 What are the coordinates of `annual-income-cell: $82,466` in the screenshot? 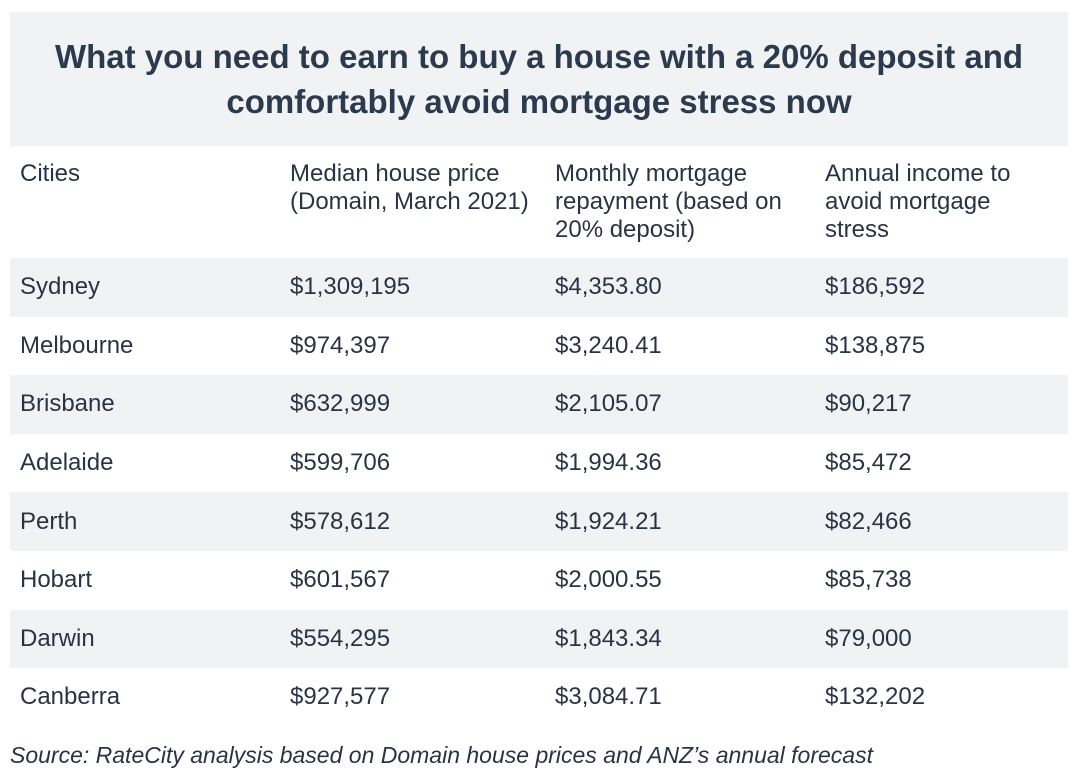 It's located at (941, 521).